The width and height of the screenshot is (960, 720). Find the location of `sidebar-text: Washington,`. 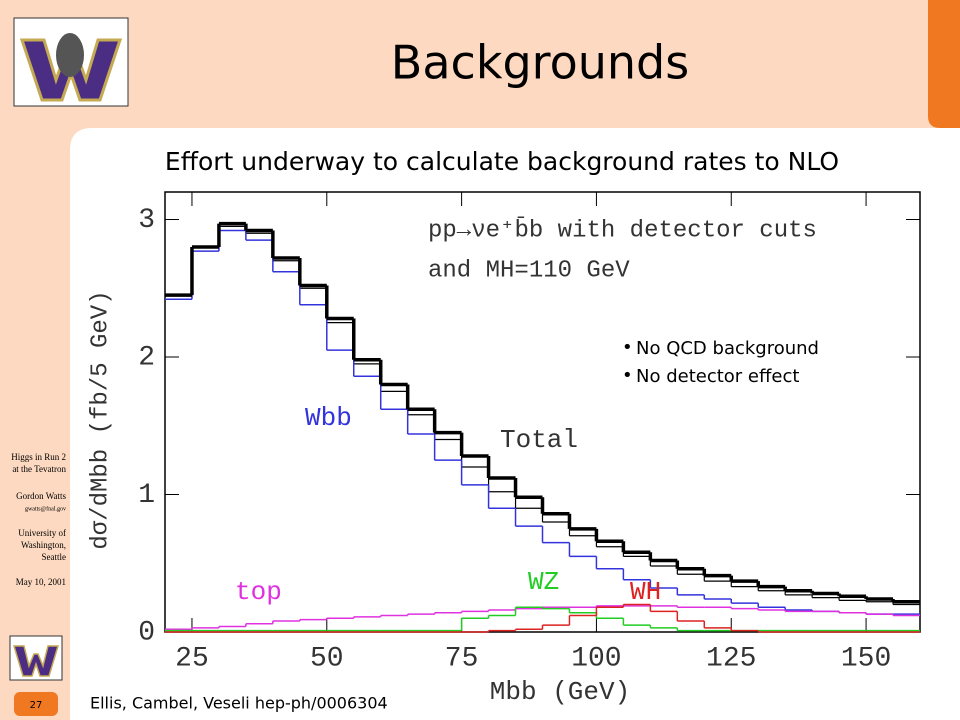

sidebar-text: Washington, is located at coordinates (43, 545).